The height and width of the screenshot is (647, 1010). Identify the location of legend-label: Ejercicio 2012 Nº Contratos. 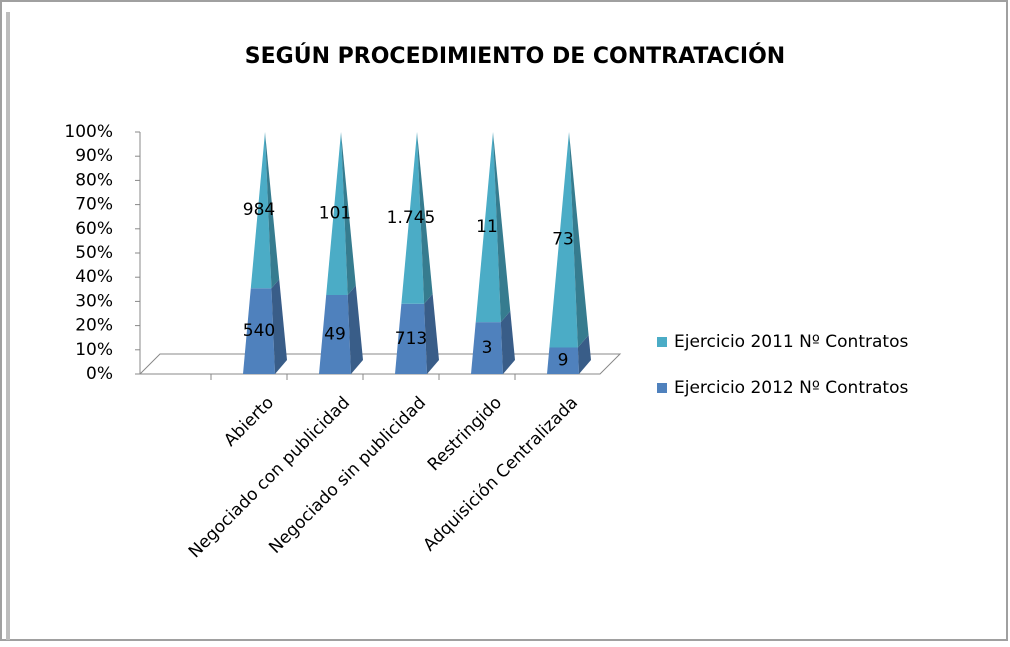
(791, 388).